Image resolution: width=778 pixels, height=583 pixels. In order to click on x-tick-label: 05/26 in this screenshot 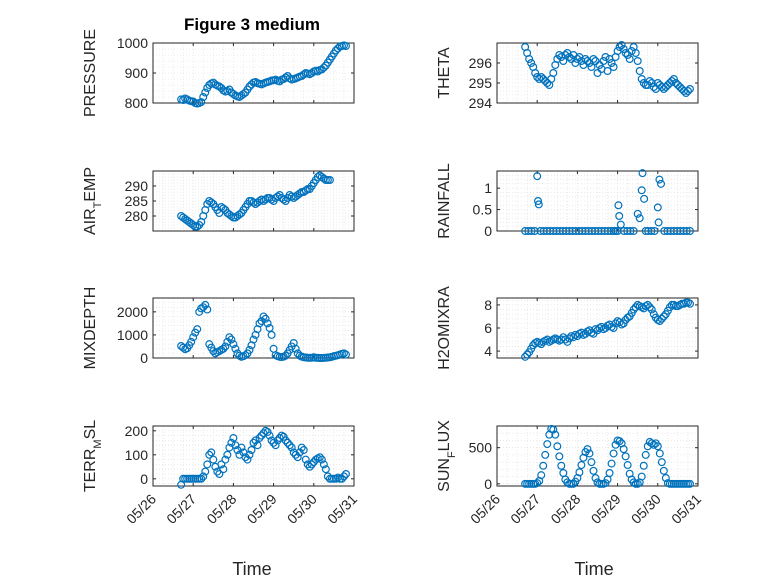, I will do `click(141, 509)`.